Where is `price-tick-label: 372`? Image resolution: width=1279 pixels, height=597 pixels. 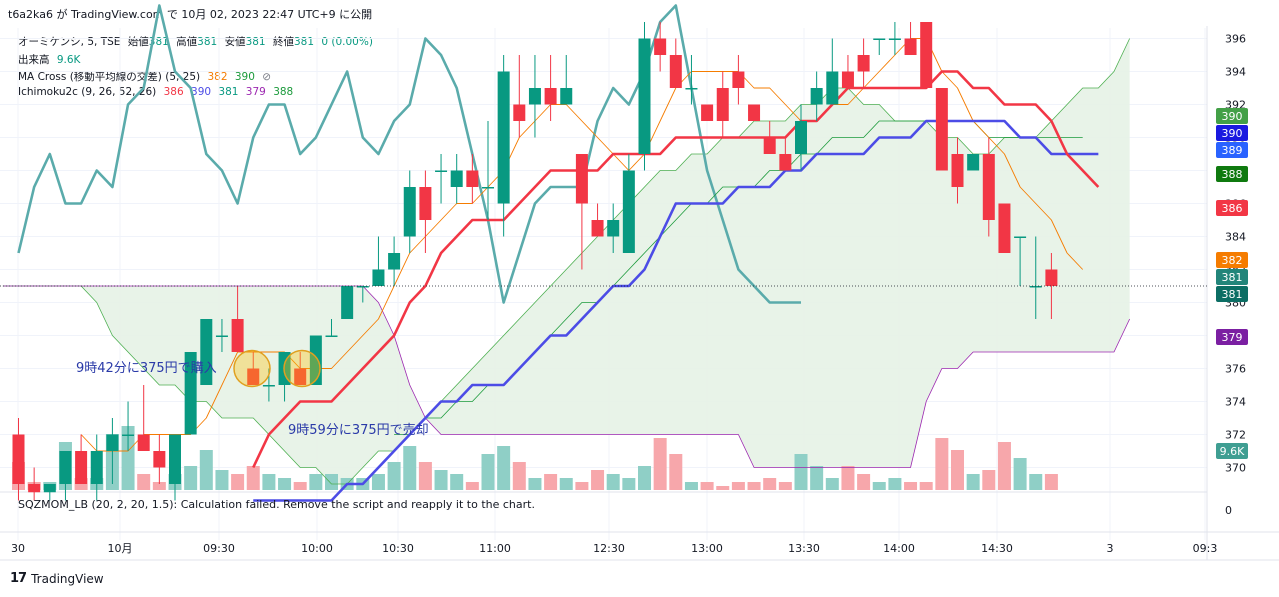
price-tick-label: 372 is located at coordinates (1235, 435).